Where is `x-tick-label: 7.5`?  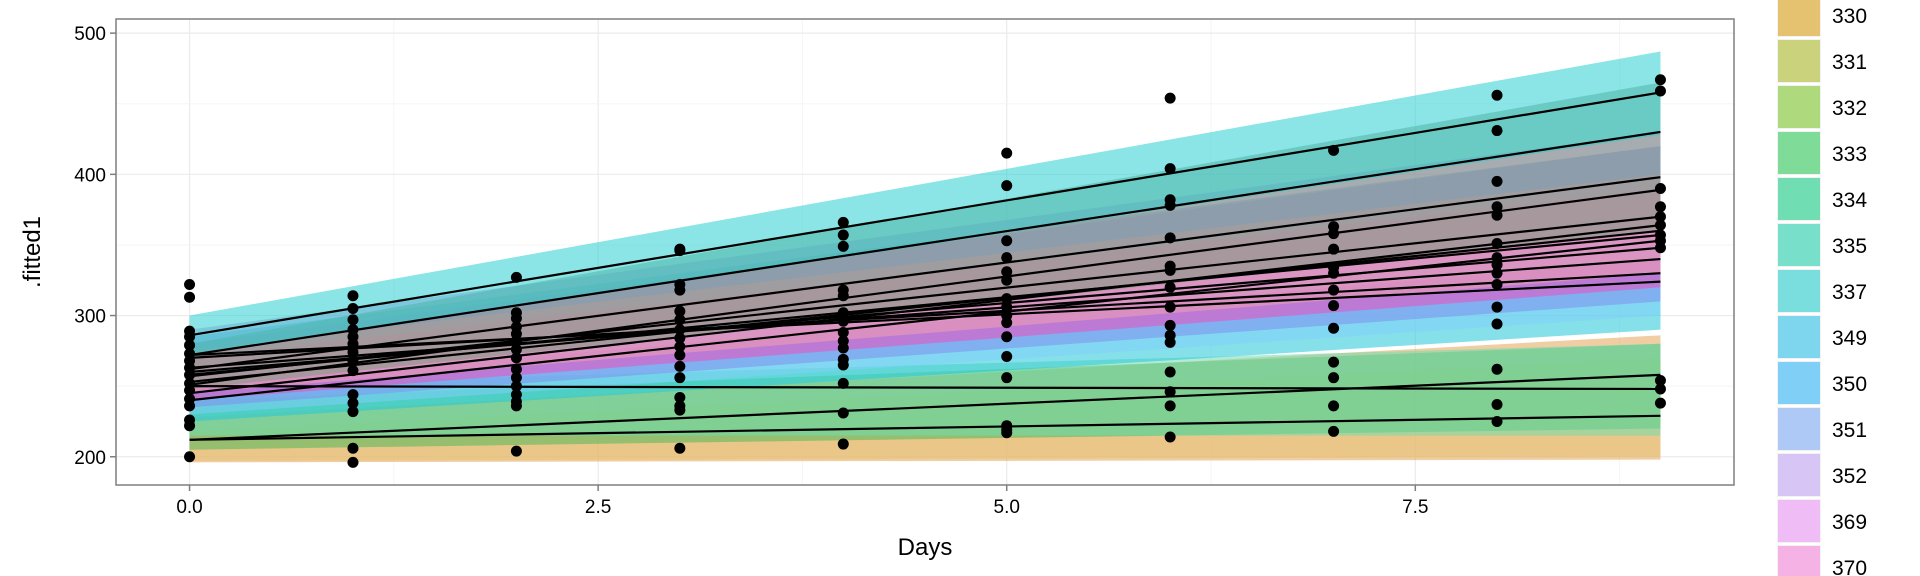
x-tick-label: 7.5 is located at coordinates (1415, 507).